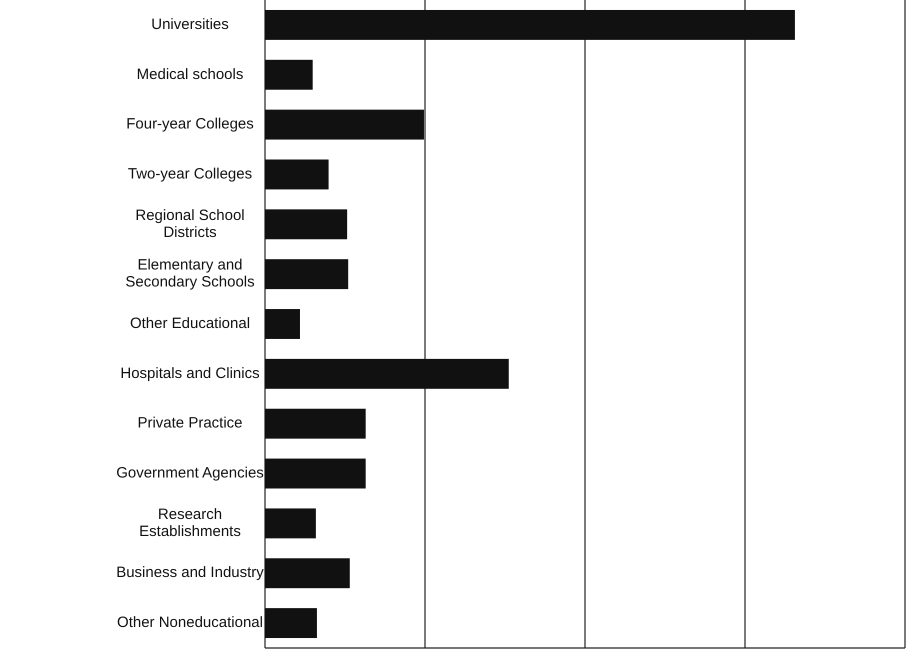  What do you see at coordinates (190, 124) in the screenshot?
I see `y-tick-label: Four-year Colleges` at bounding box center [190, 124].